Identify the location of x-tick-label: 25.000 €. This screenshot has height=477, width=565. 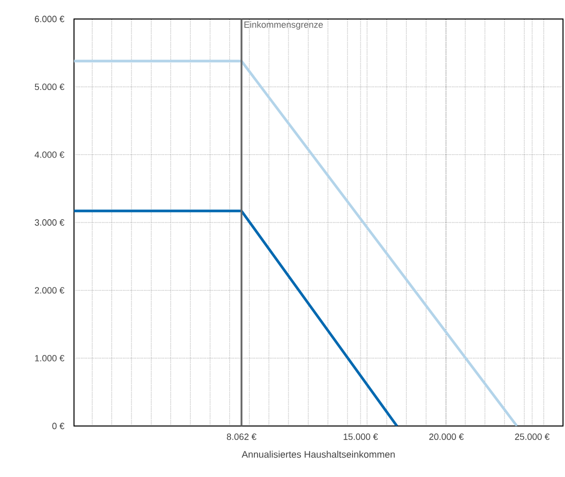
(532, 437).